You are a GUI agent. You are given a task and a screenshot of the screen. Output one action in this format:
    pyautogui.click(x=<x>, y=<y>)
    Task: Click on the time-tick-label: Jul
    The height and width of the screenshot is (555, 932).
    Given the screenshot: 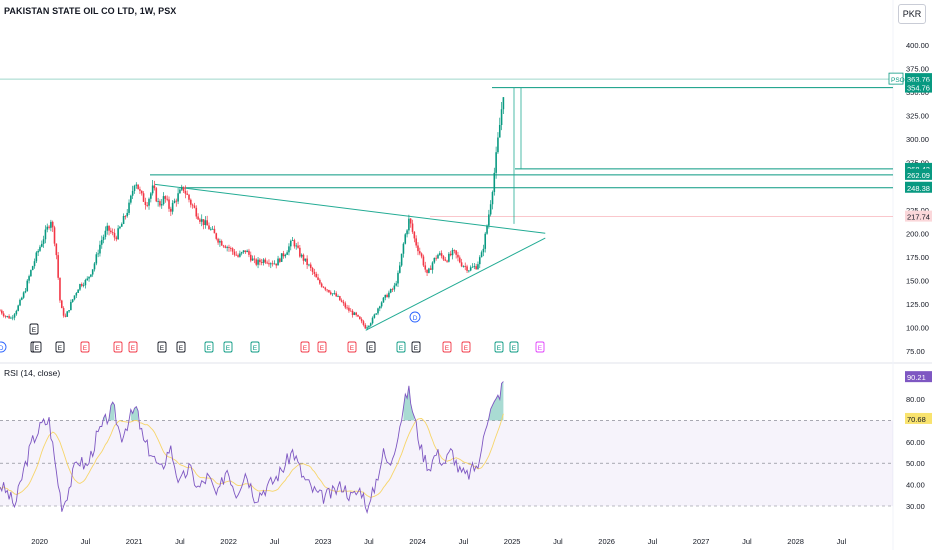 What is the action you would take?
    pyautogui.click(x=747, y=541)
    